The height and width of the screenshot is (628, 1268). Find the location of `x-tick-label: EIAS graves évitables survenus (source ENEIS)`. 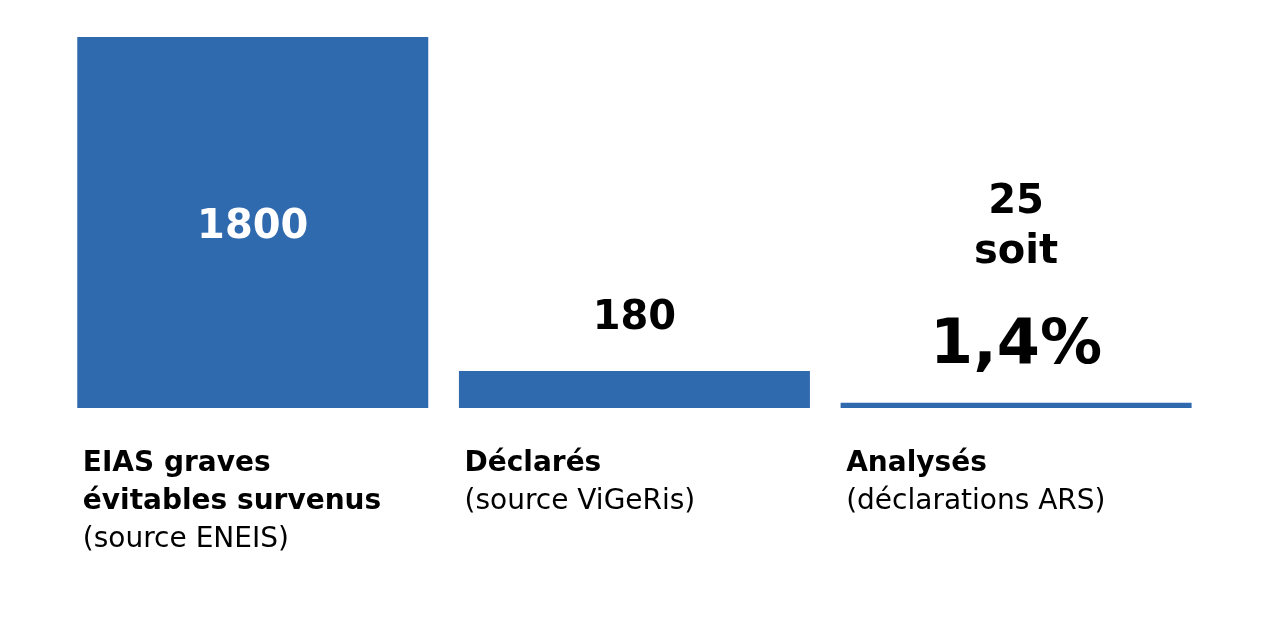

x-tick-label: EIAS graves évitables survenus (source ENEIS) is located at coordinates (232, 499).